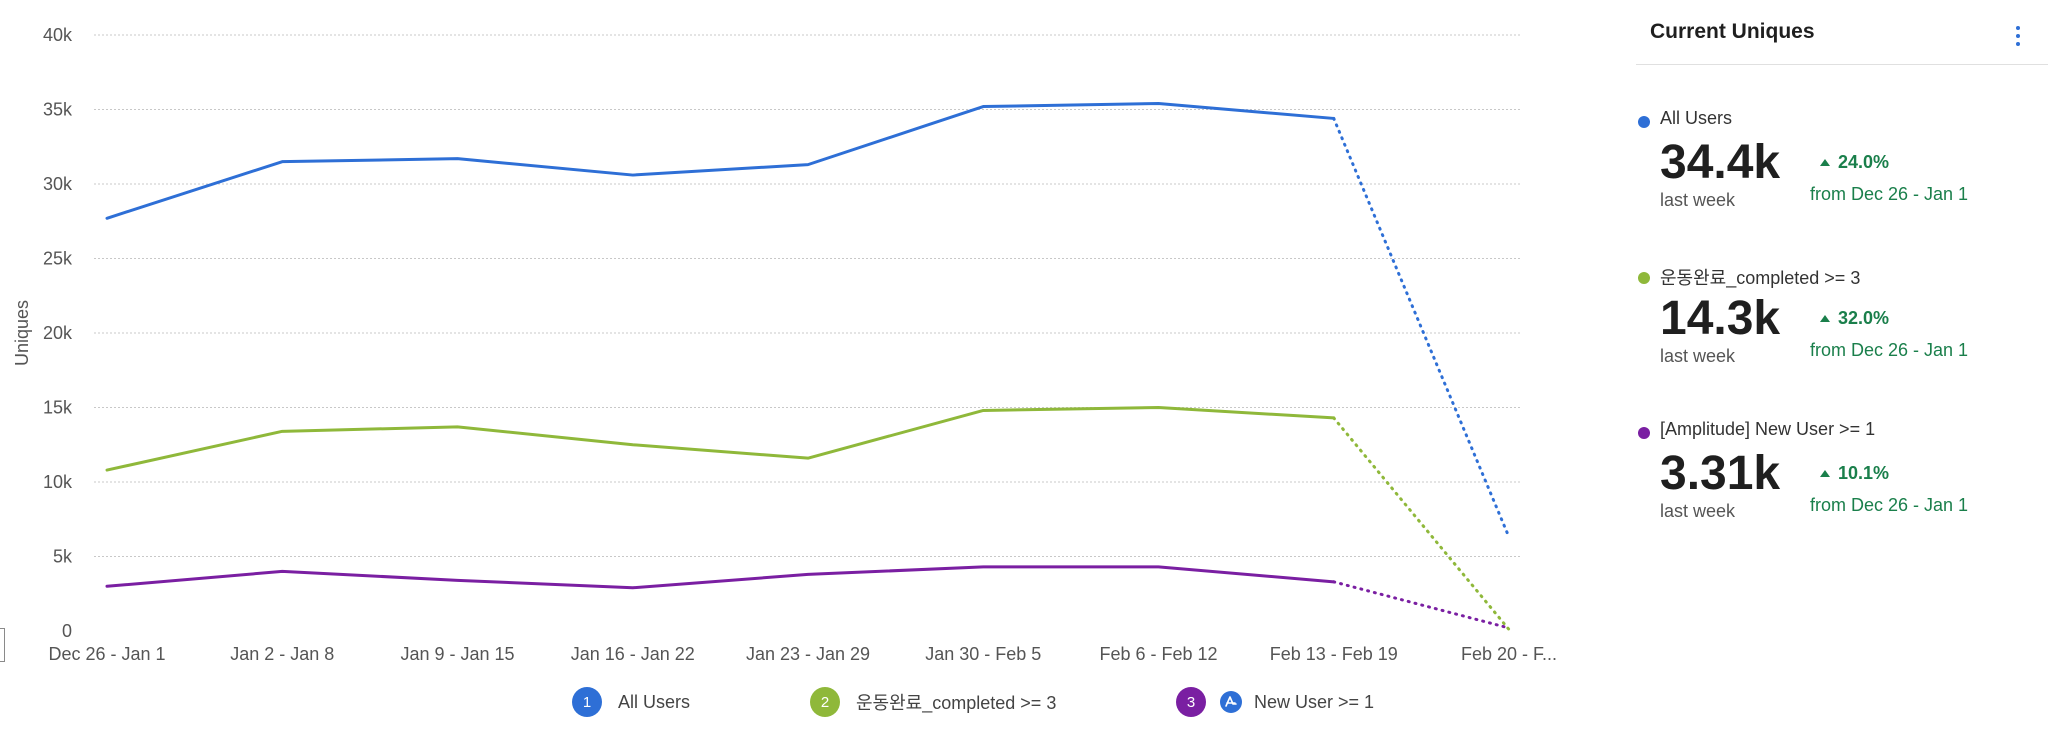 The height and width of the screenshot is (736, 2048). Describe the element at coordinates (58, 110) in the screenshot. I see `y-tick-label: 35k` at that location.